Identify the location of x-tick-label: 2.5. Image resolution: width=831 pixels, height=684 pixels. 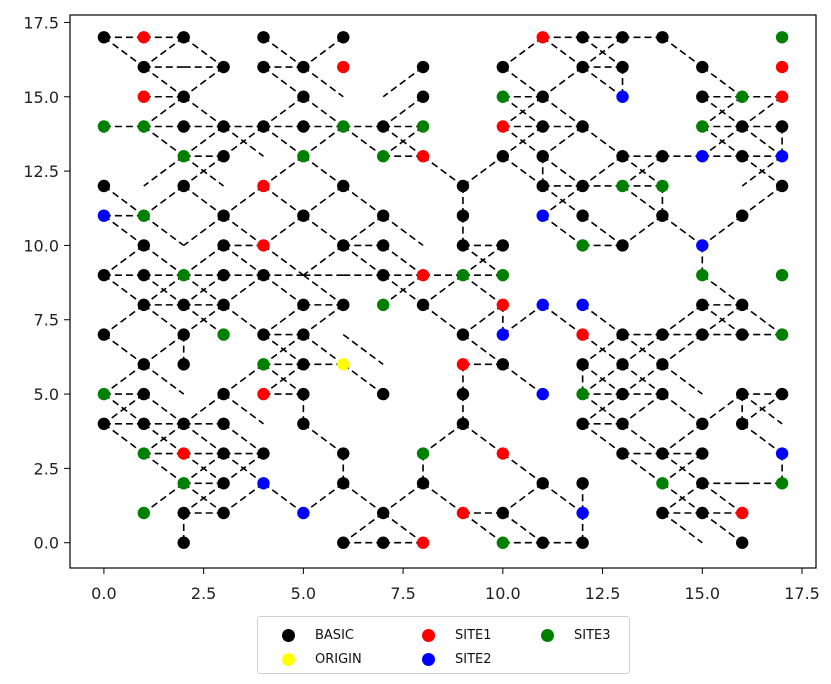
(203, 593).